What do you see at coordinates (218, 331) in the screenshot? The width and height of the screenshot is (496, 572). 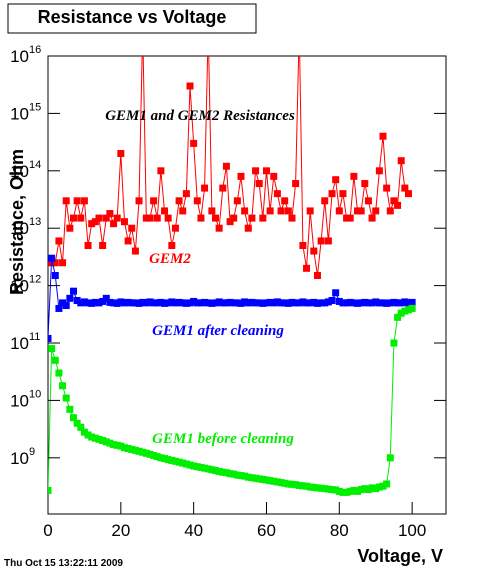 I see `annotation: GEM1 after cleaning` at bounding box center [218, 331].